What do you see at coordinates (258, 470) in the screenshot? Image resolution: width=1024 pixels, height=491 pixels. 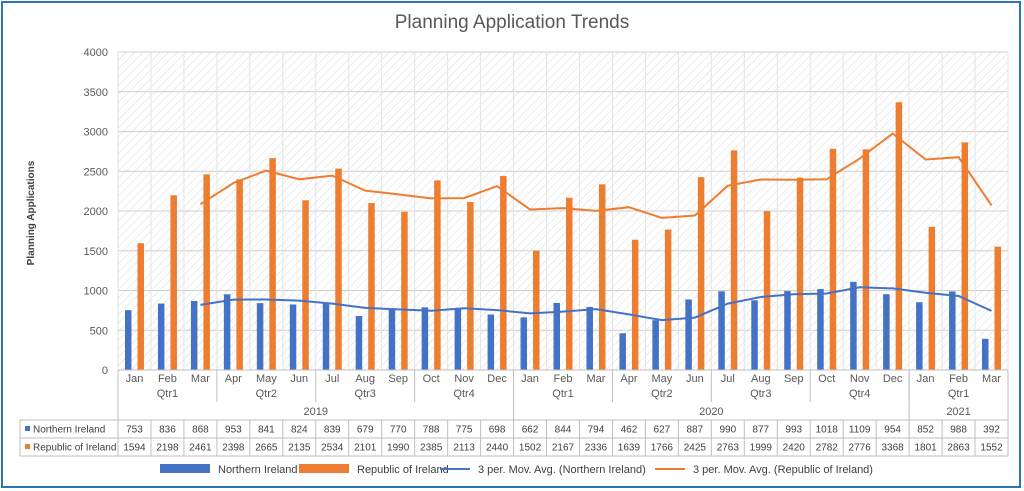 I see `legend-item-northern-ireland-label: Northern Ireland` at bounding box center [258, 470].